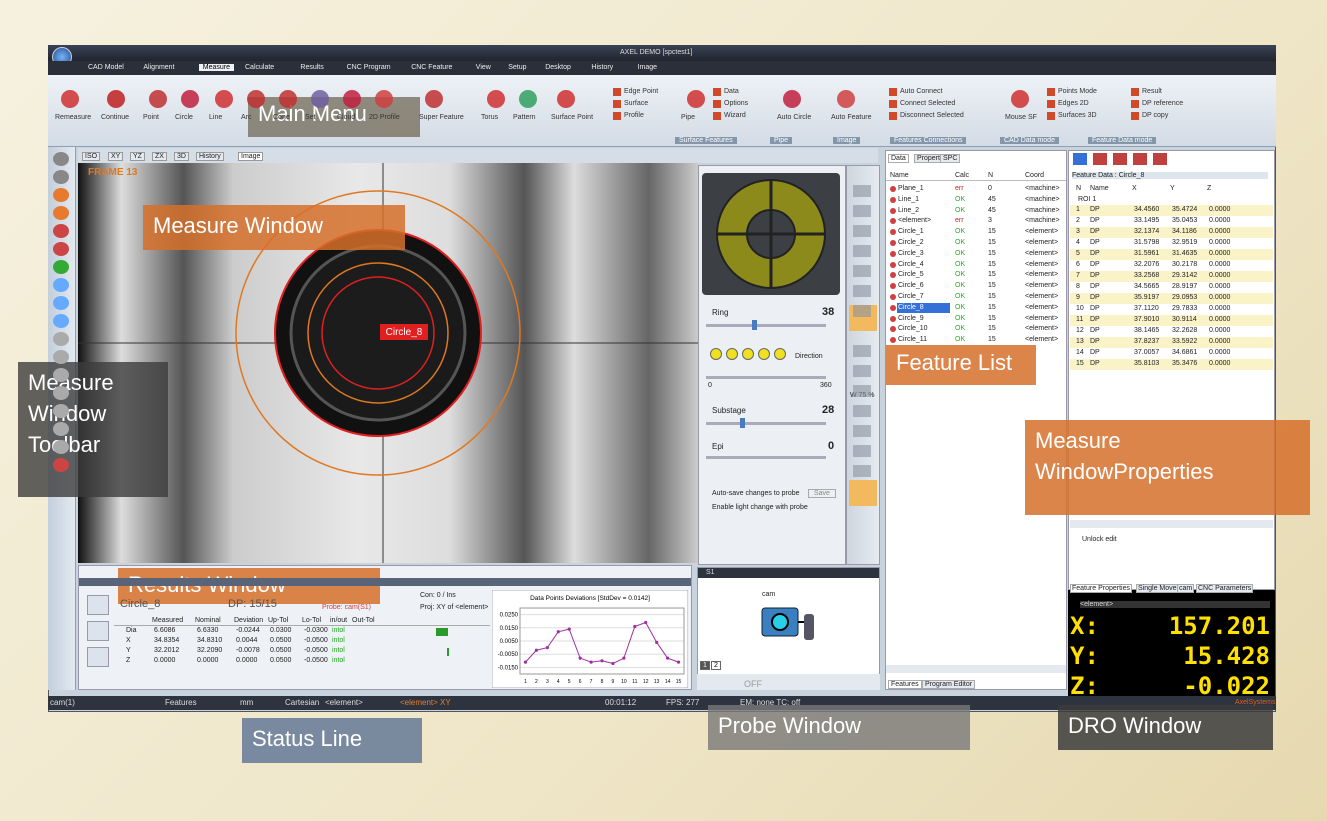  Describe the element at coordinates (181, 156) in the screenshot. I see `view-tab: 3D` at that location.